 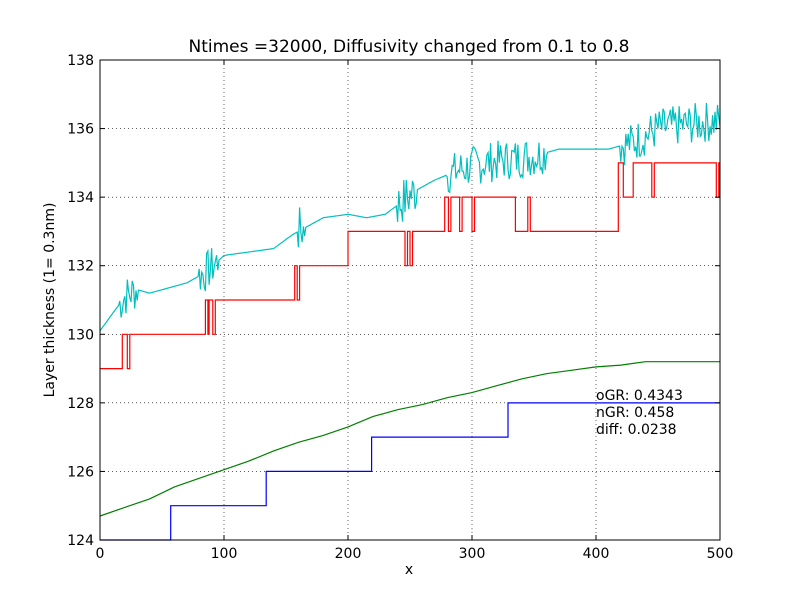 What do you see at coordinates (50, 300) in the screenshot?
I see `y-axis-label: Layer thickness (1= 0.3nm)` at bounding box center [50, 300].